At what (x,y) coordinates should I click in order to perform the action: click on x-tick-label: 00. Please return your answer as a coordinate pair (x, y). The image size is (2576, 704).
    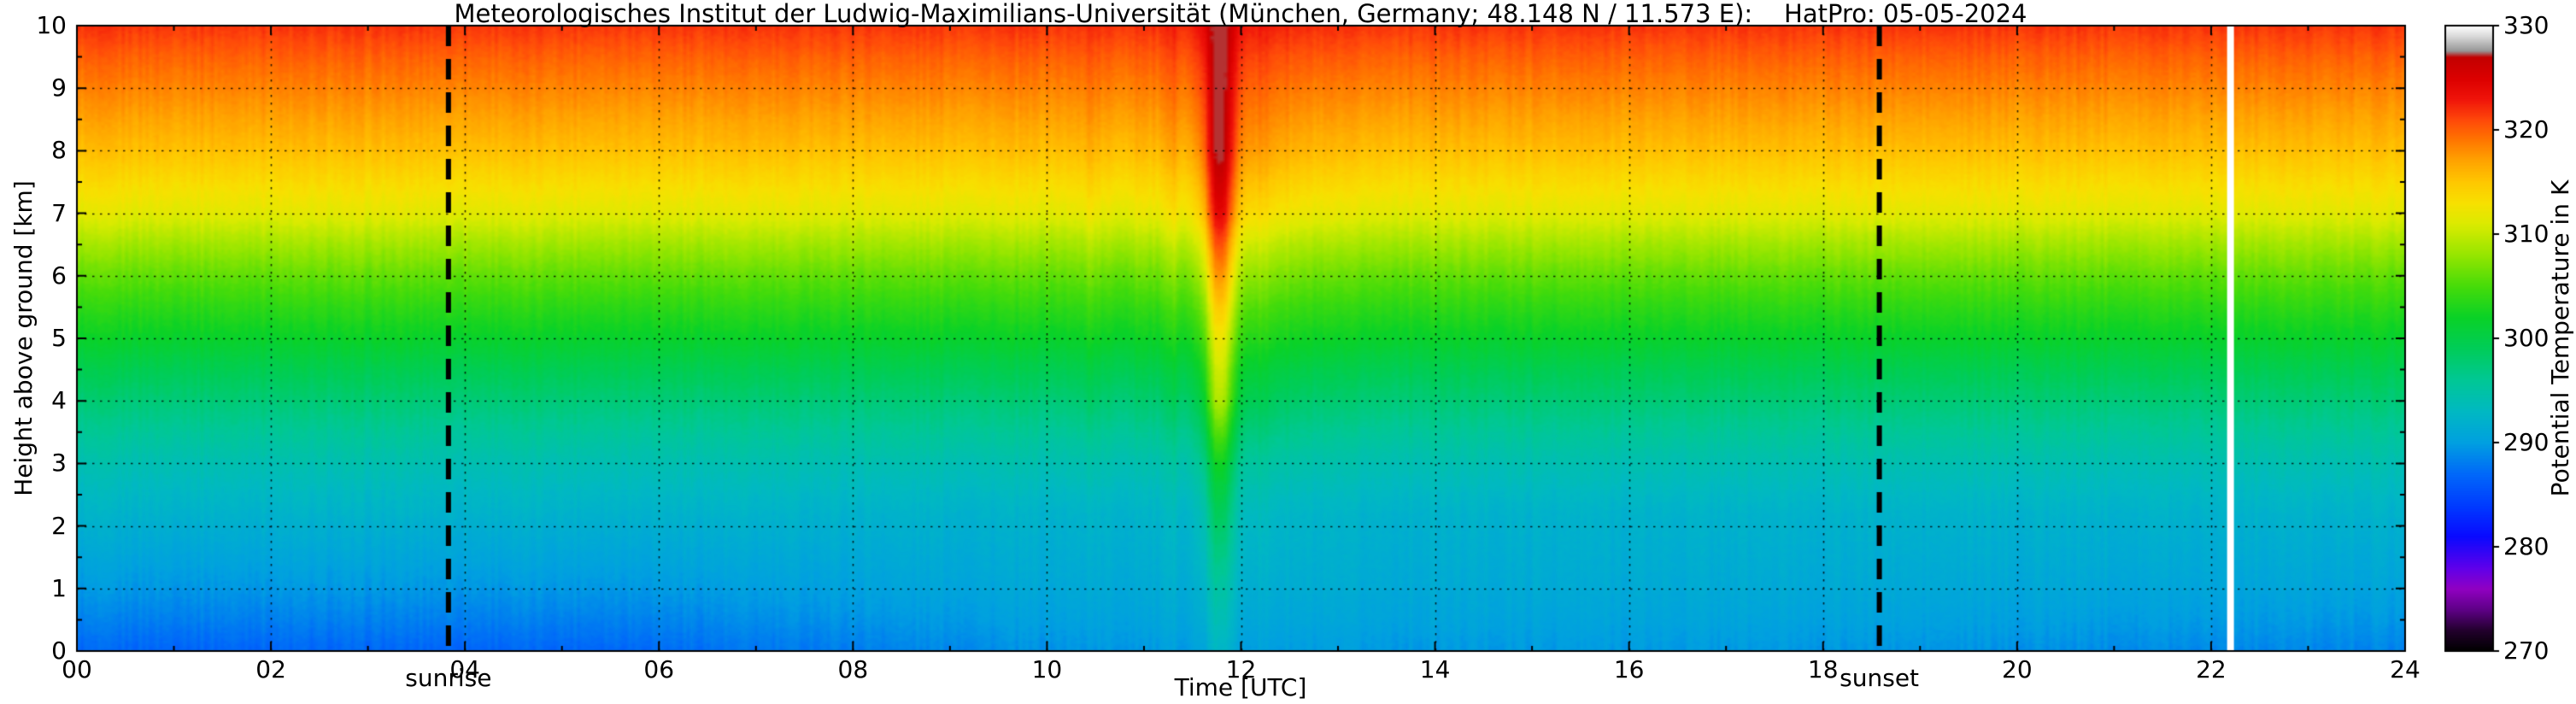
    Looking at the image, I should click on (77, 669).